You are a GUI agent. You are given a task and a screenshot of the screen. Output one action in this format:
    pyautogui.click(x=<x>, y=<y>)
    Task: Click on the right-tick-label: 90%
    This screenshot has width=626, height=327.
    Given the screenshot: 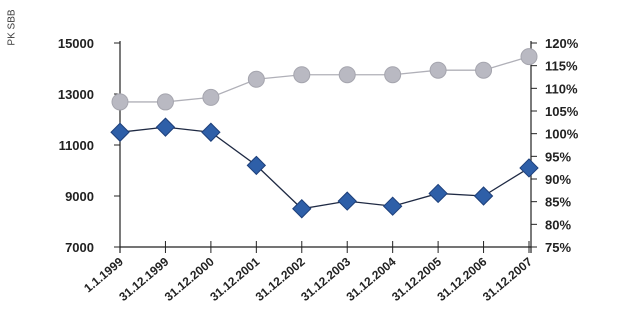 What is the action you would take?
    pyautogui.click(x=558, y=179)
    